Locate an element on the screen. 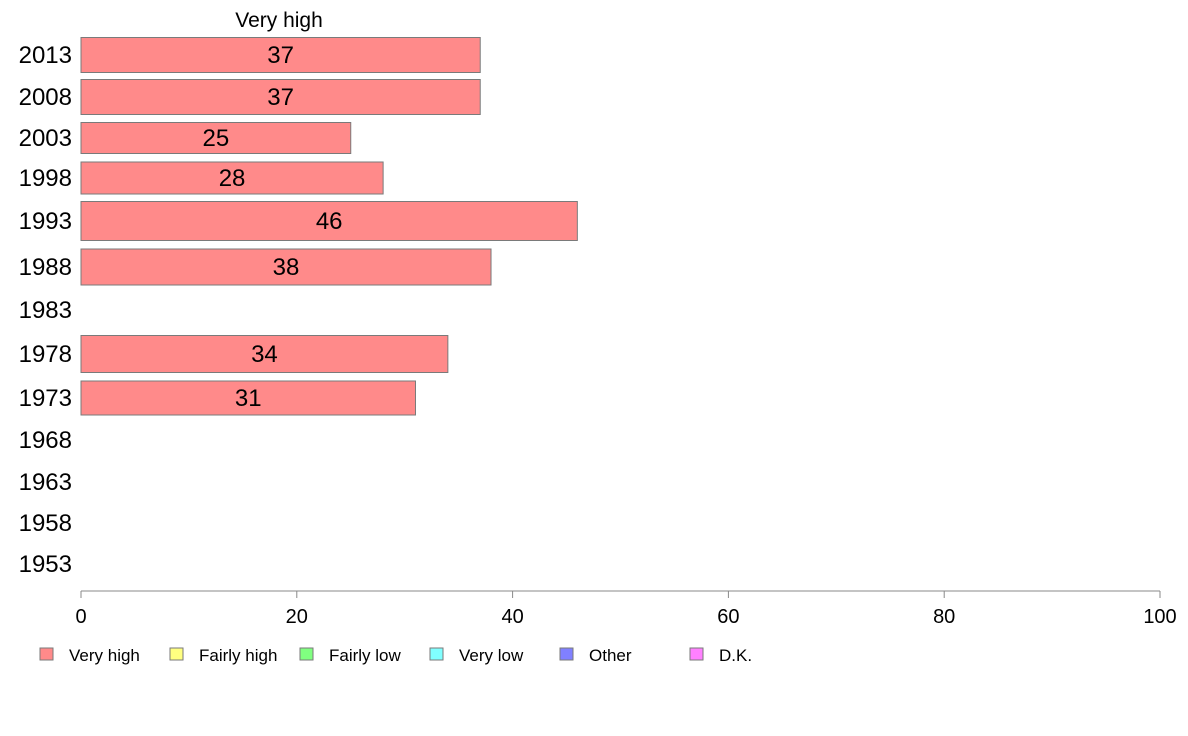 Image resolution: width=1188 pixels, height=736 pixels. data-label-2008: 37 is located at coordinates (280, 97).